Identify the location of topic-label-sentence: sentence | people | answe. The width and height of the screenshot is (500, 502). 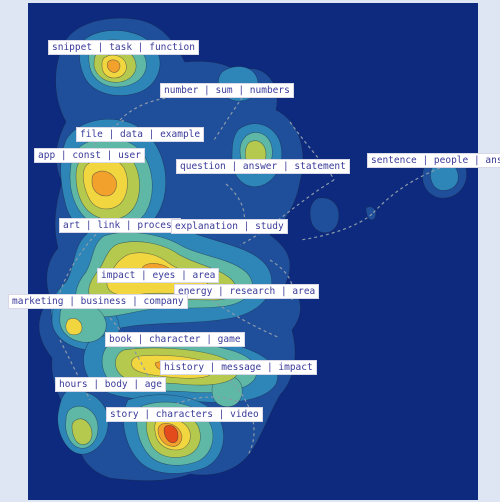
(433, 160).